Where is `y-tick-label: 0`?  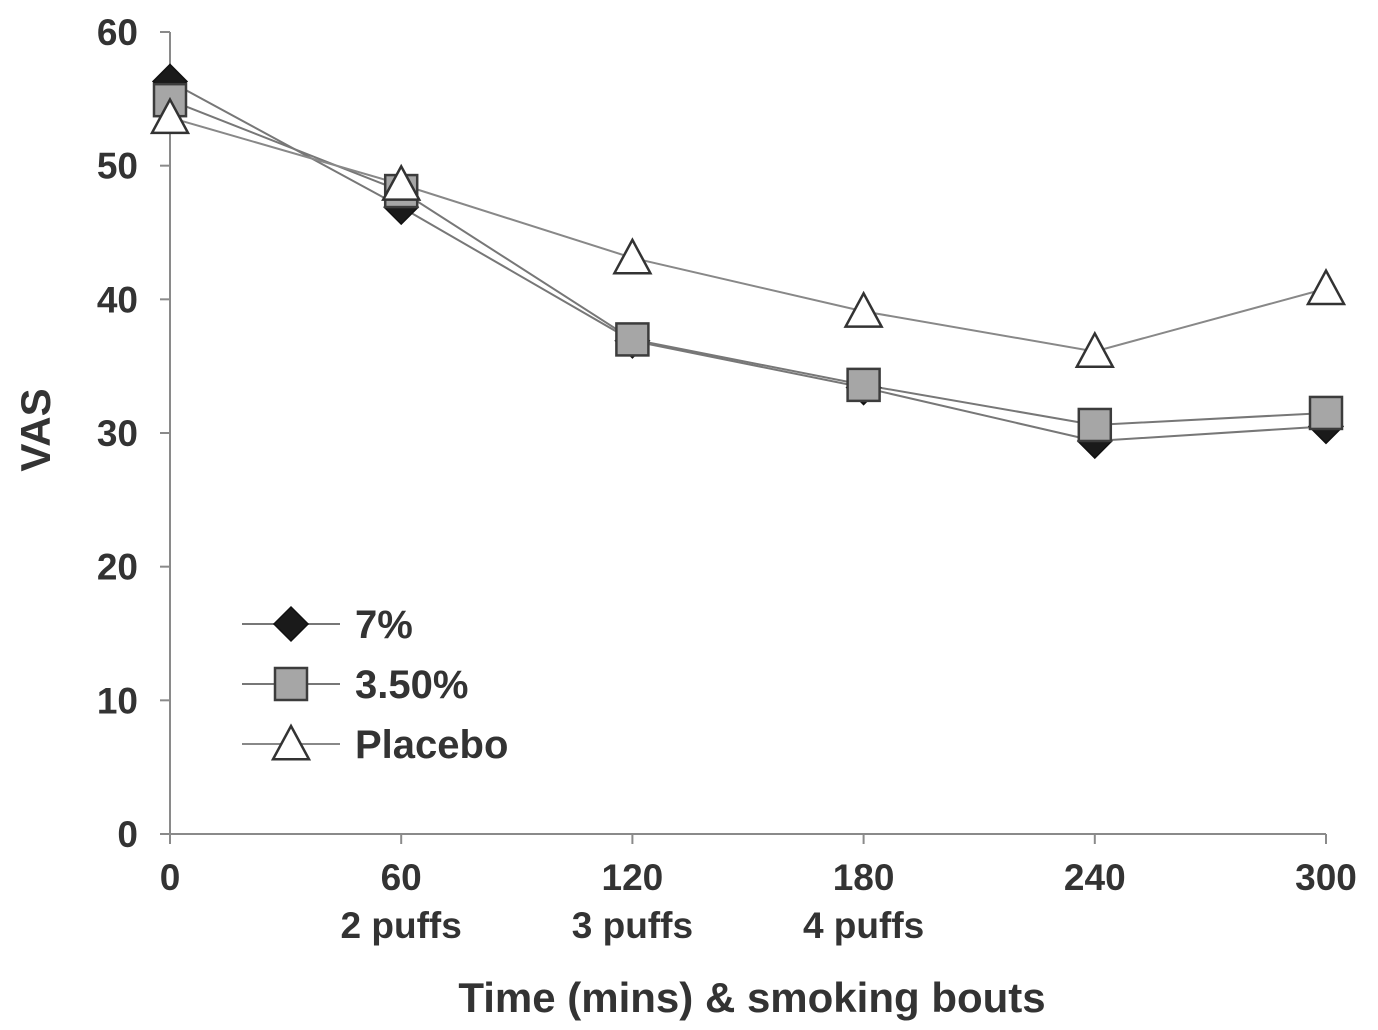
y-tick-label: 0 is located at coordinates (127, 834).